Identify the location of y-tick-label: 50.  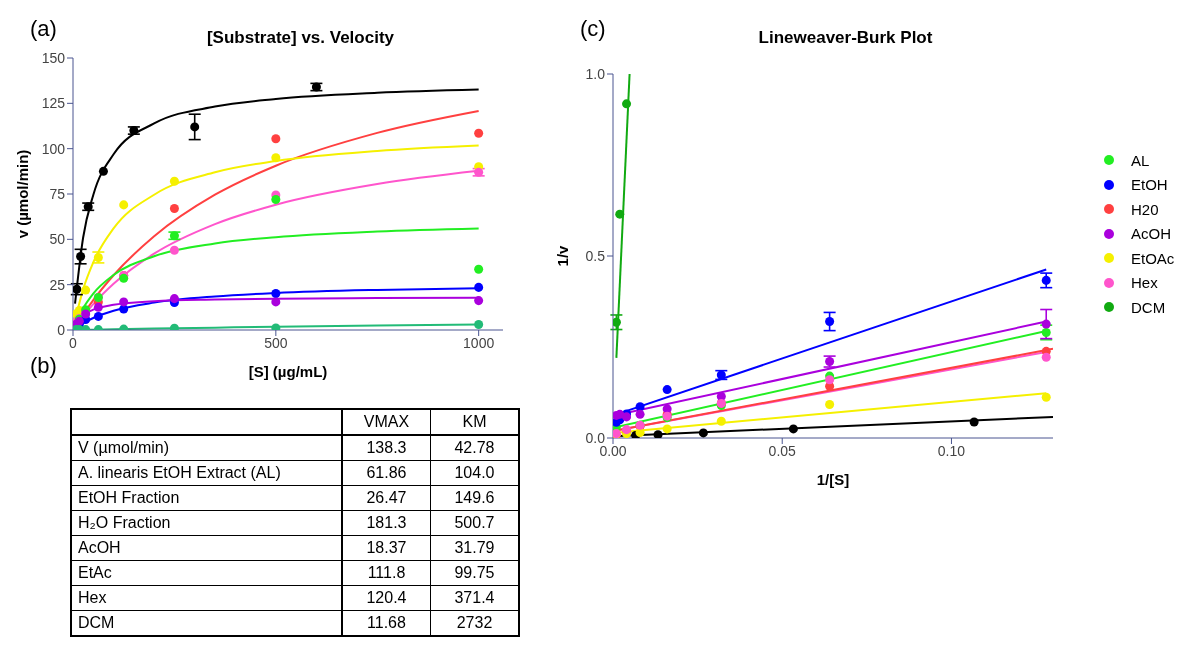
(57, 239).